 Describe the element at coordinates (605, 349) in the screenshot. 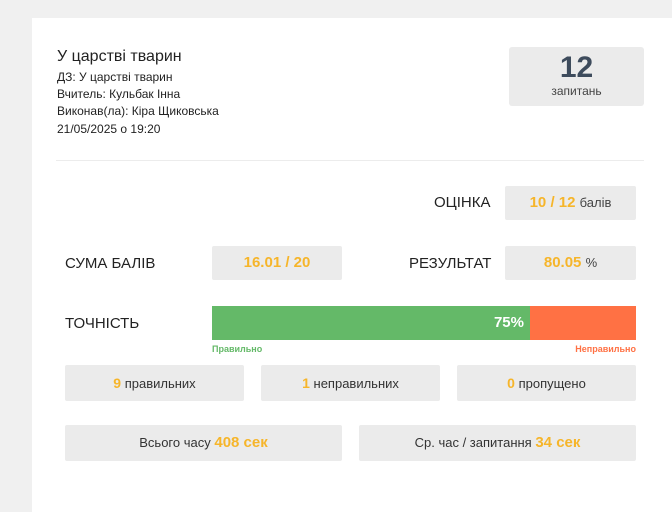

I see `incorrect-legend: Неправильно` at that location.